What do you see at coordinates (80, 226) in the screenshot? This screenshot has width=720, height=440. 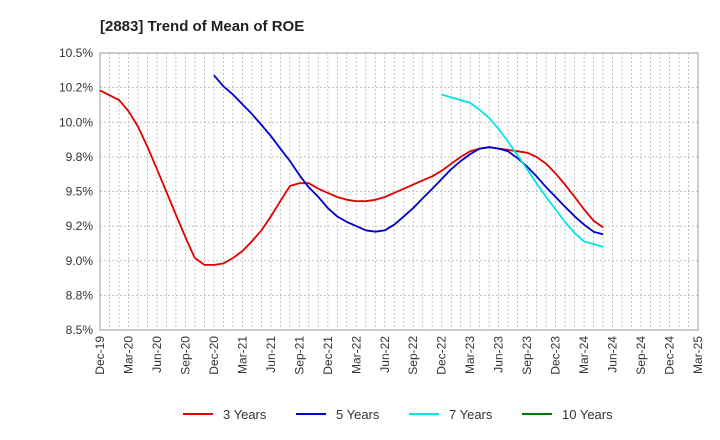 I see `y-tick-label: 9.2%` at bounding box center [80, 226].